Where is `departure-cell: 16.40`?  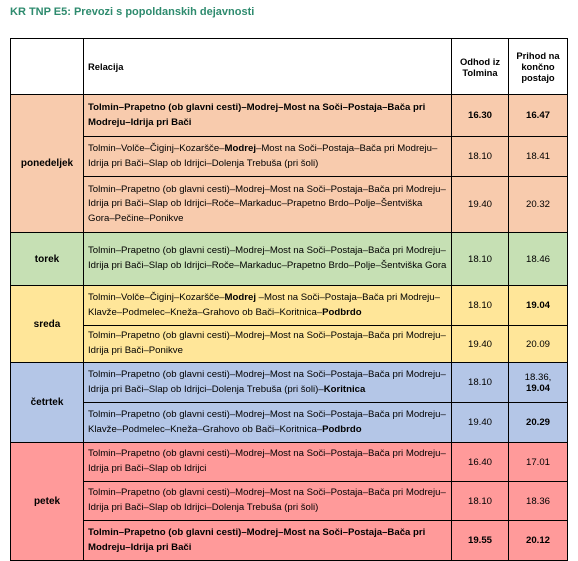
departure-cell: 16.40 is located at coordinates (480, 462).